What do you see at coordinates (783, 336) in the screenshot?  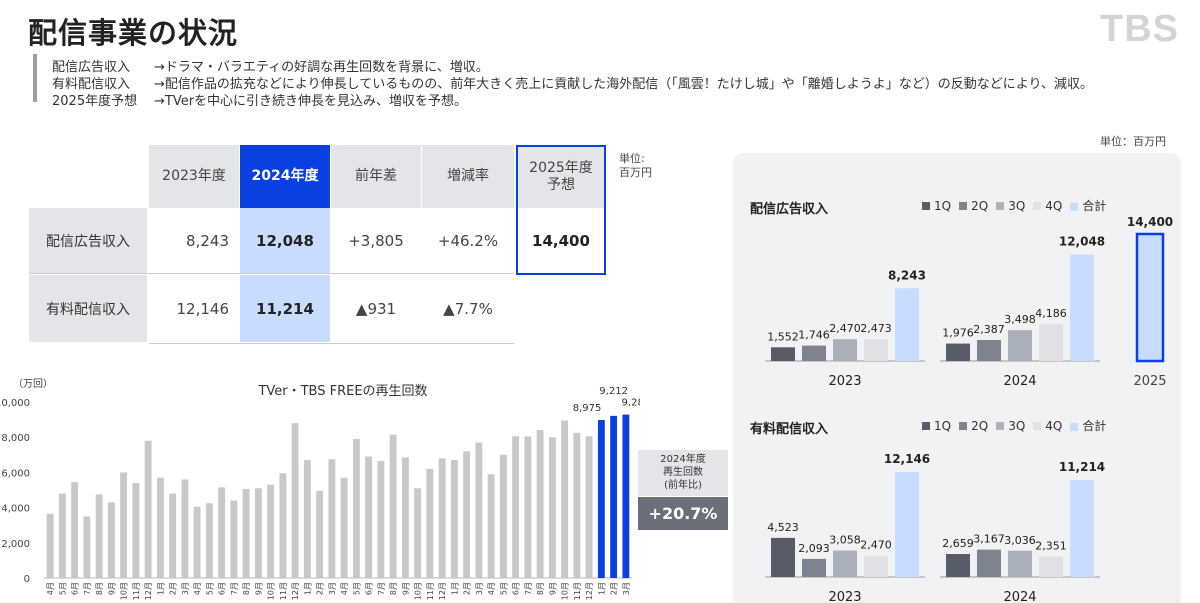 I see `bar-data-label: 1,552` at bounding box center [783, 336].